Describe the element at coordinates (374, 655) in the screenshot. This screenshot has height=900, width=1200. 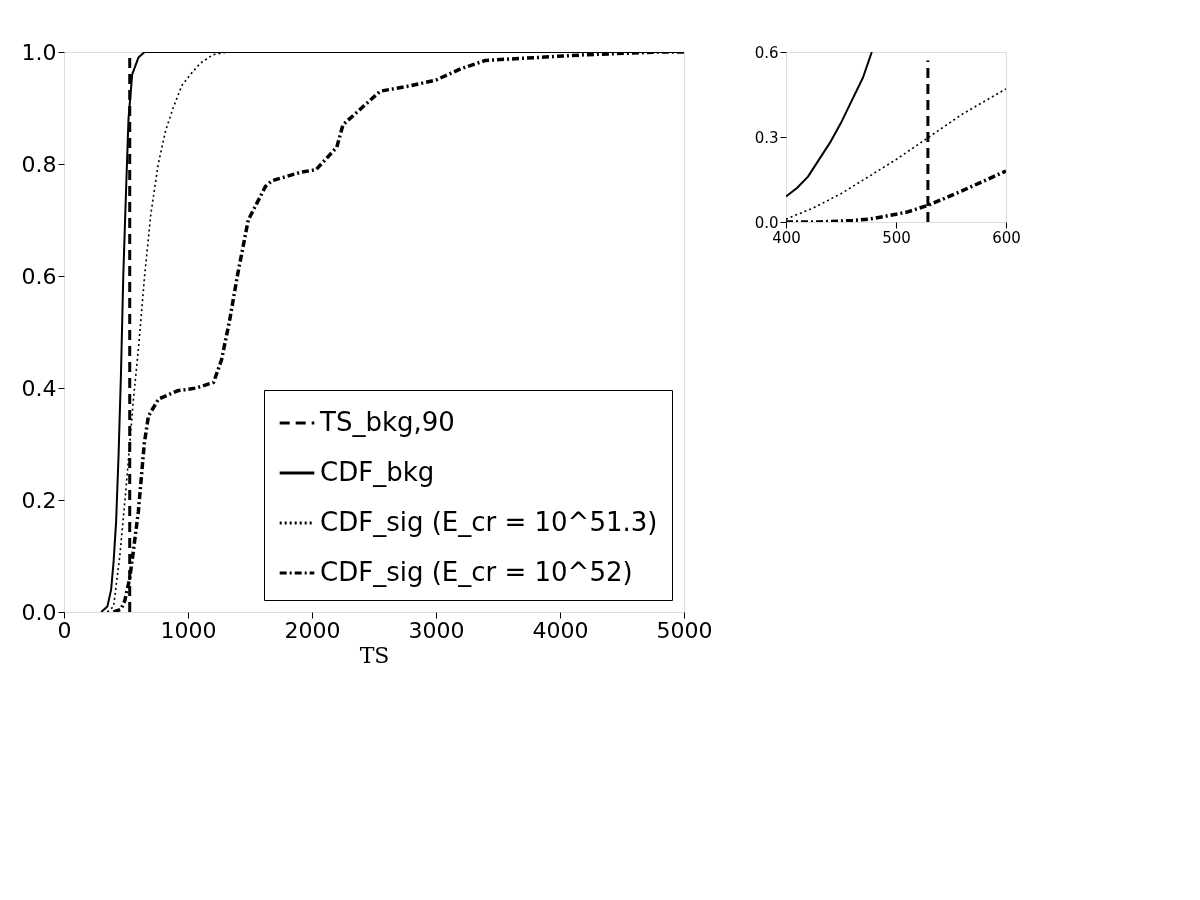
I see `x-axis-title: TS` at that location.